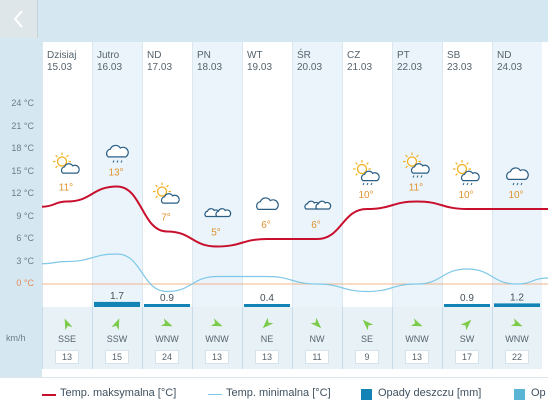  I want to click on wind-direction: SSW, so click(117, 339).